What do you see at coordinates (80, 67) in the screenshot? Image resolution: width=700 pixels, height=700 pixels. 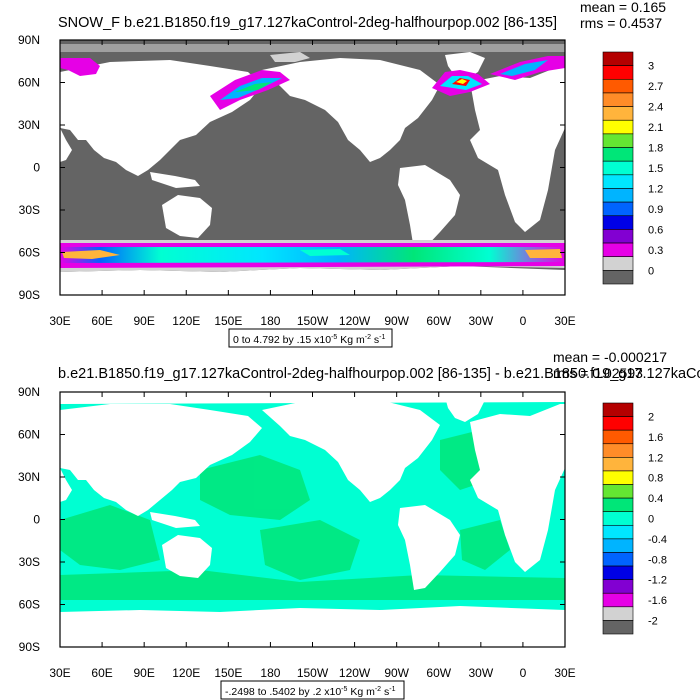 I see `top-snow-siberia` at bounding box center [80, 67].